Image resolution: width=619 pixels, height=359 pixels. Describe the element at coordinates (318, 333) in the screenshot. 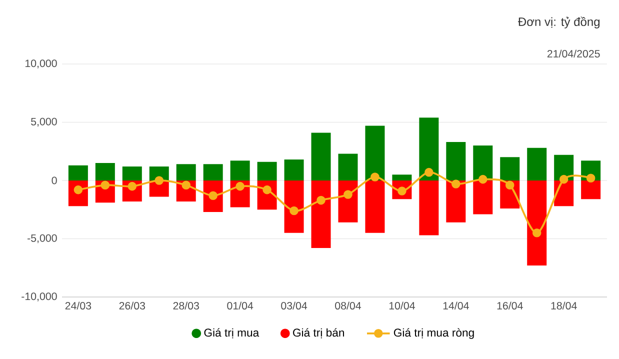

I see `legend-label: Giá trị bán` at that location.